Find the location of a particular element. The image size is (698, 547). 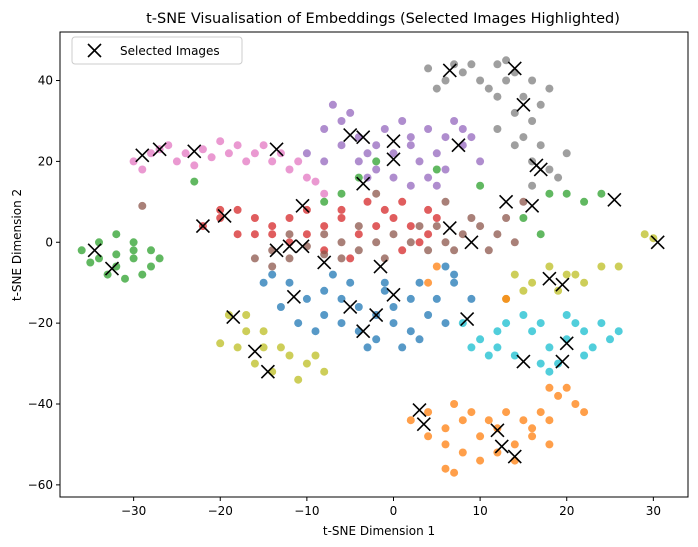

y-tick-label: −60 is located at coordinates (40, 485).